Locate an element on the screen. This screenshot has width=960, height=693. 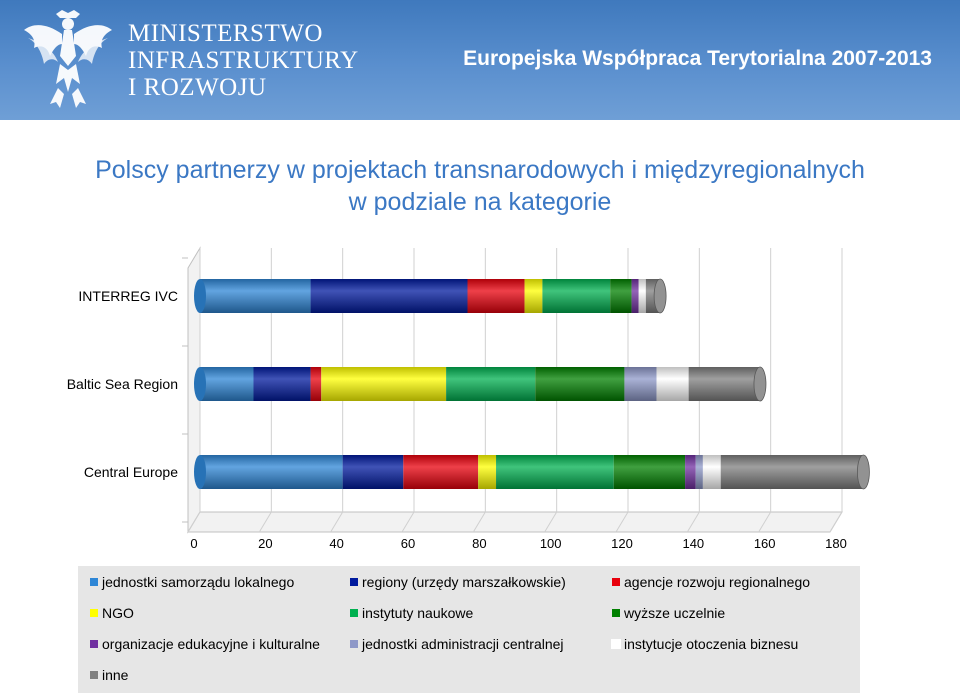
chart-floor is located at coordinates (515, 522).